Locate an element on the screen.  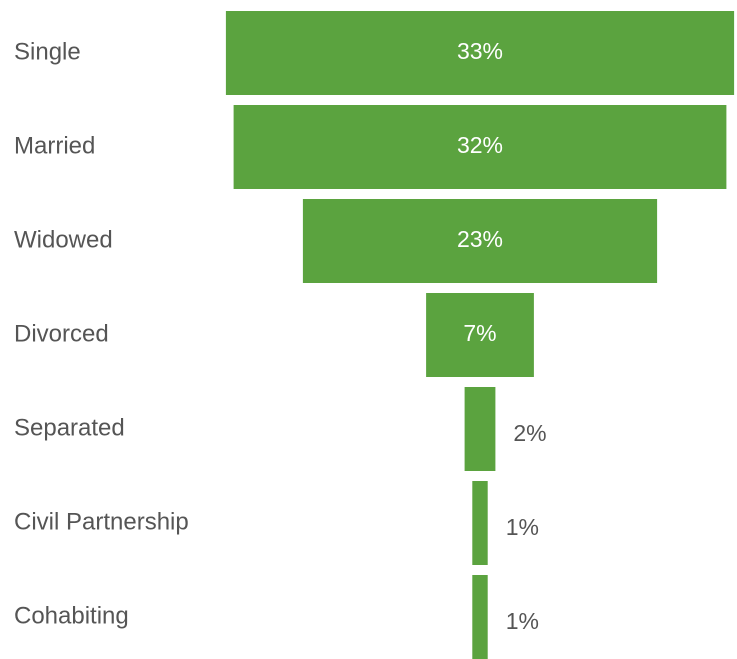
category-label: Cohabiting is located at coordinates (71, 615).